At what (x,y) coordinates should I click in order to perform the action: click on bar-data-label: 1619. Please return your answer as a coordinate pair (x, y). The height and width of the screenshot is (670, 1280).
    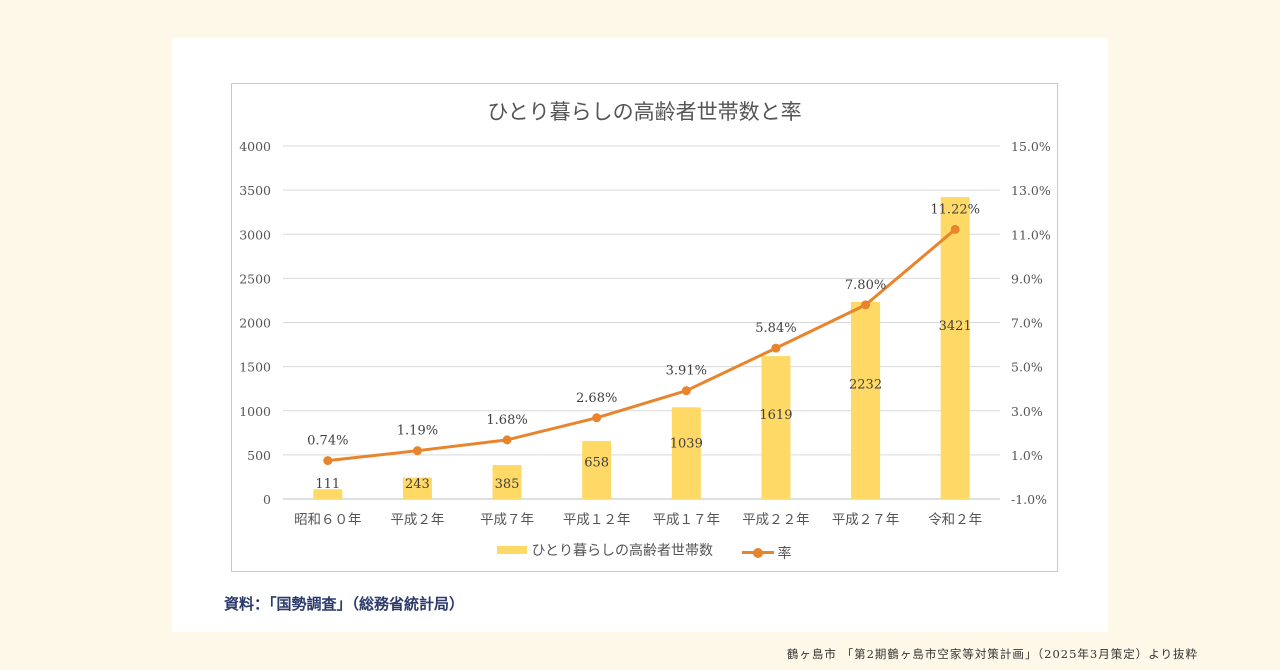
    Looking at the image, I should click on (775, 415).